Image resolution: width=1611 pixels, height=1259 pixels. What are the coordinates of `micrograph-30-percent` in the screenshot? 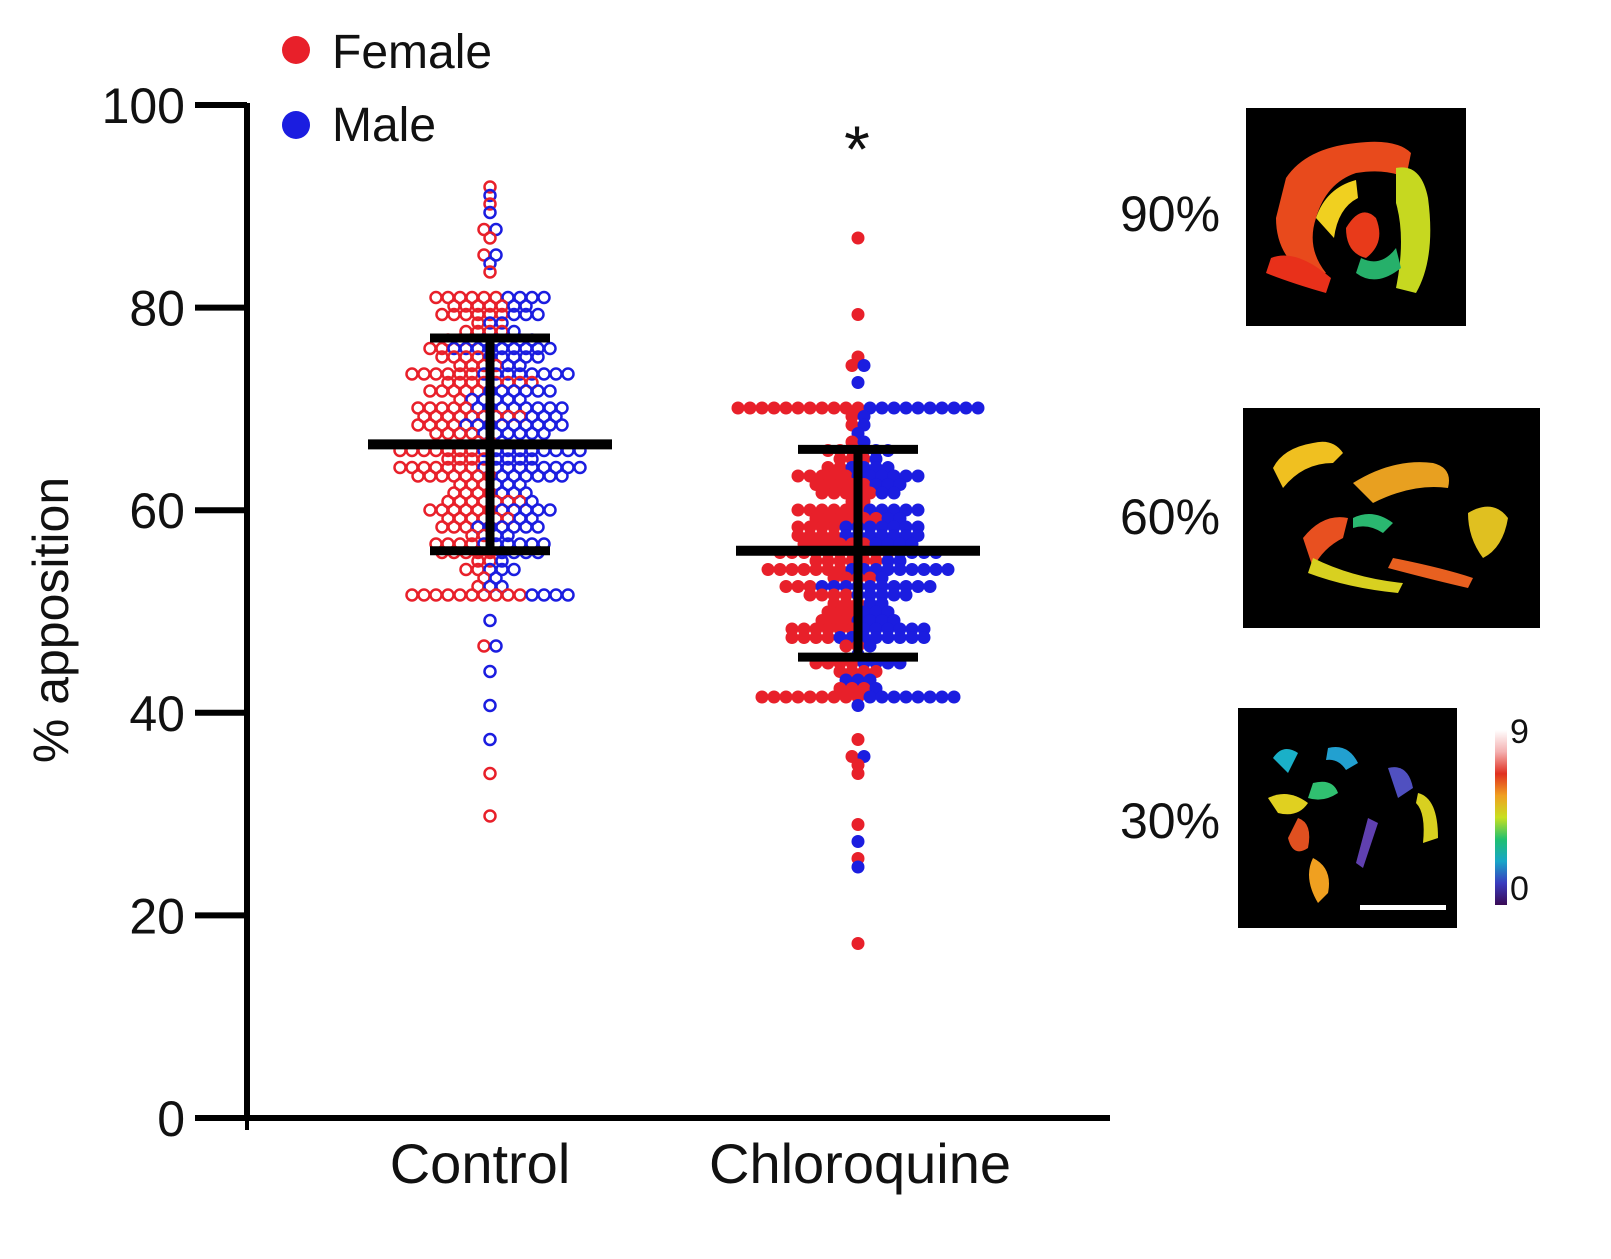 It's located at (1347, 818).